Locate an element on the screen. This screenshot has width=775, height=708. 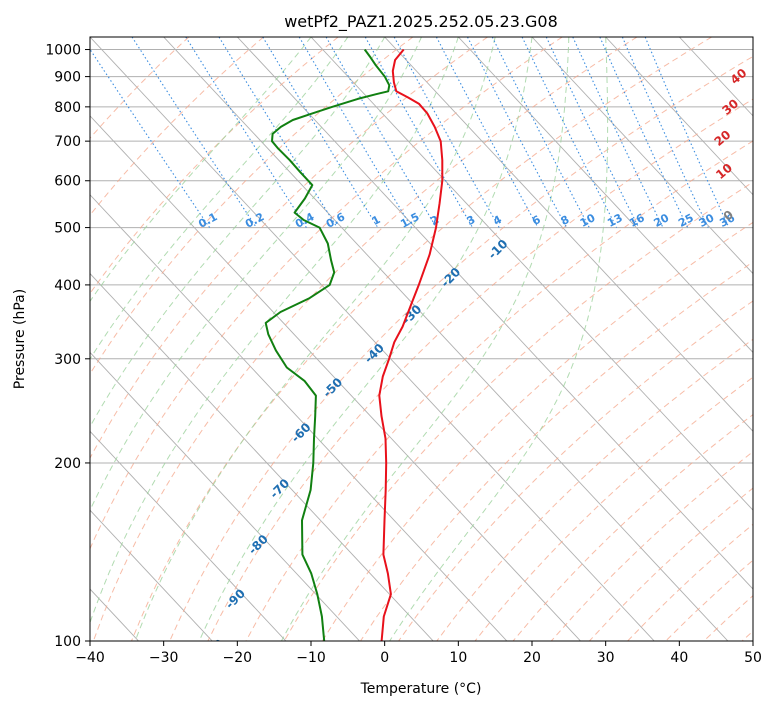
y-tick-label: 900 is located at coordinates (67, 78).